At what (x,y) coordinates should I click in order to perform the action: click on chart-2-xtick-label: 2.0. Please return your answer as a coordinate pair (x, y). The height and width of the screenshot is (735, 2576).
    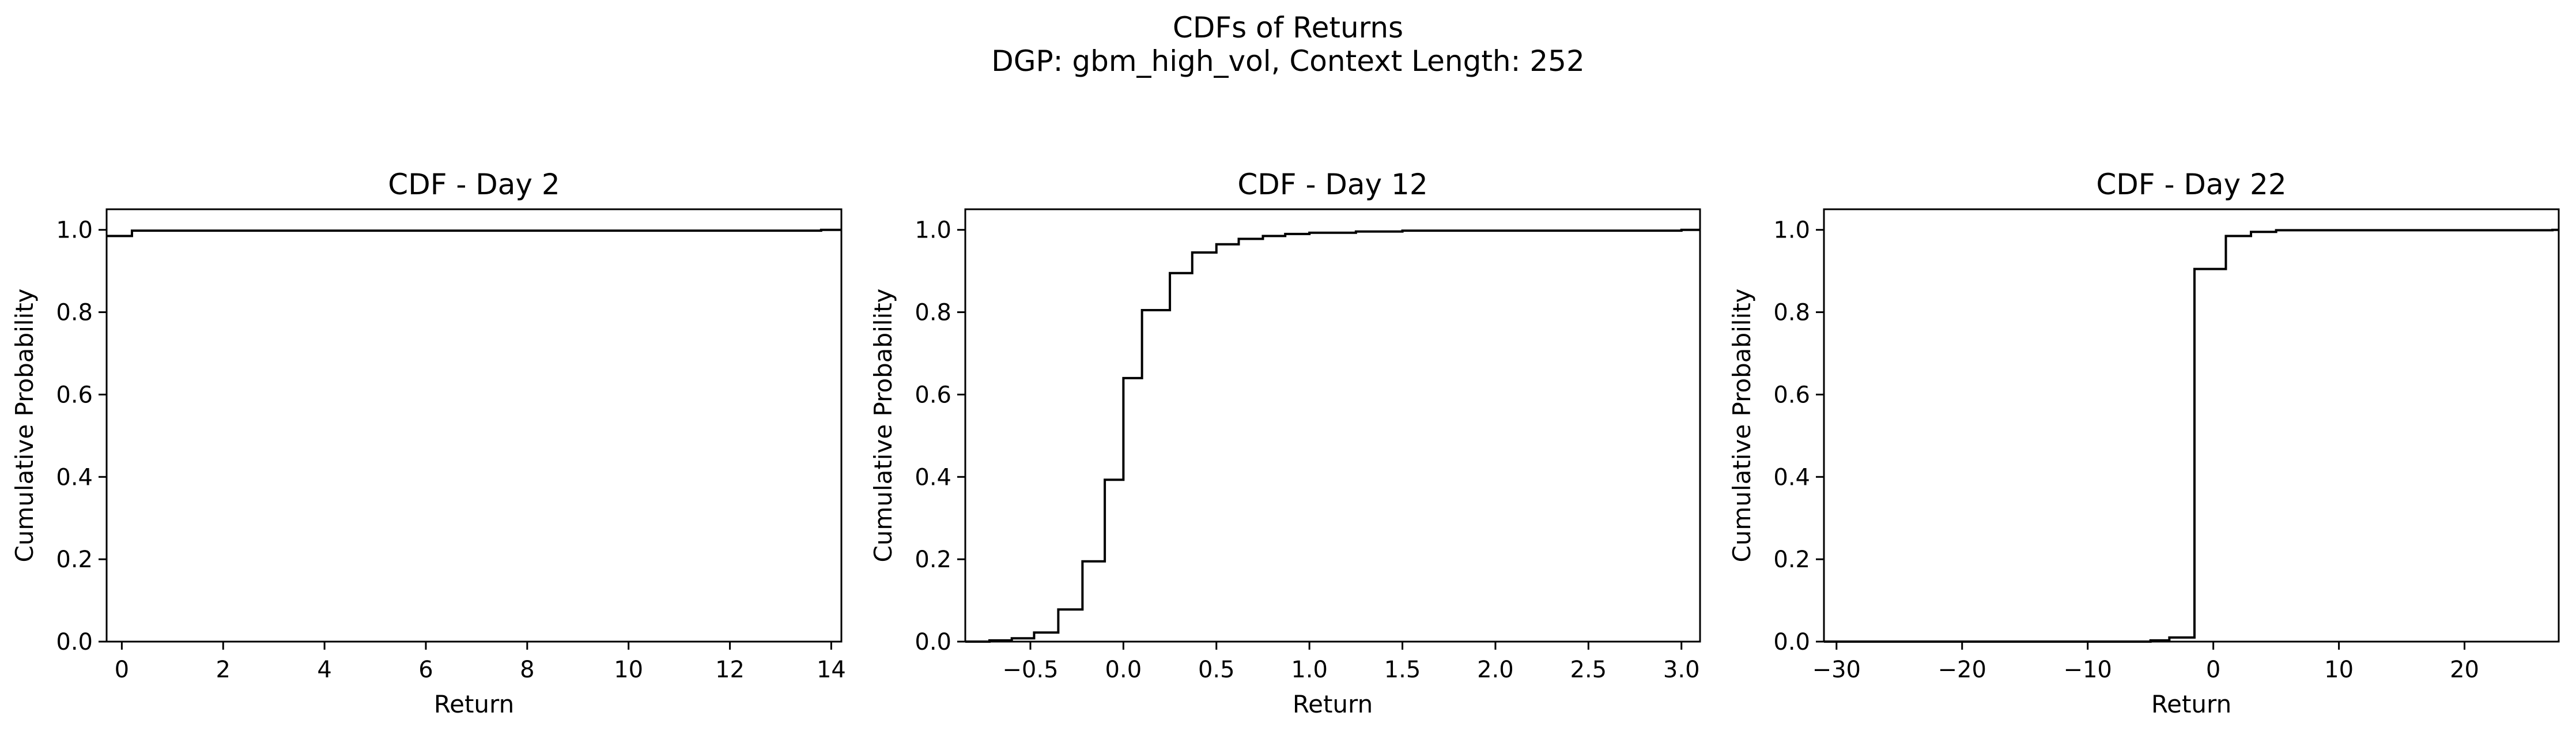
    Looking at the image, I should click on (1495, 670).